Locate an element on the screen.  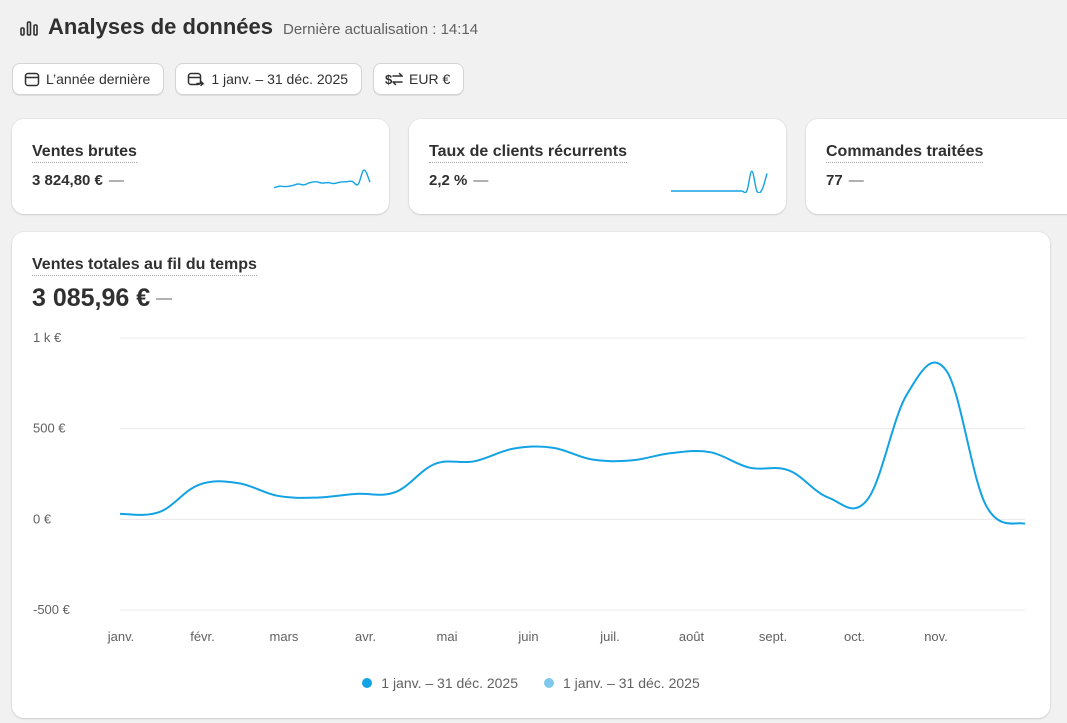
y-tick-label: 1 k € is located at coordinates (47, 337).